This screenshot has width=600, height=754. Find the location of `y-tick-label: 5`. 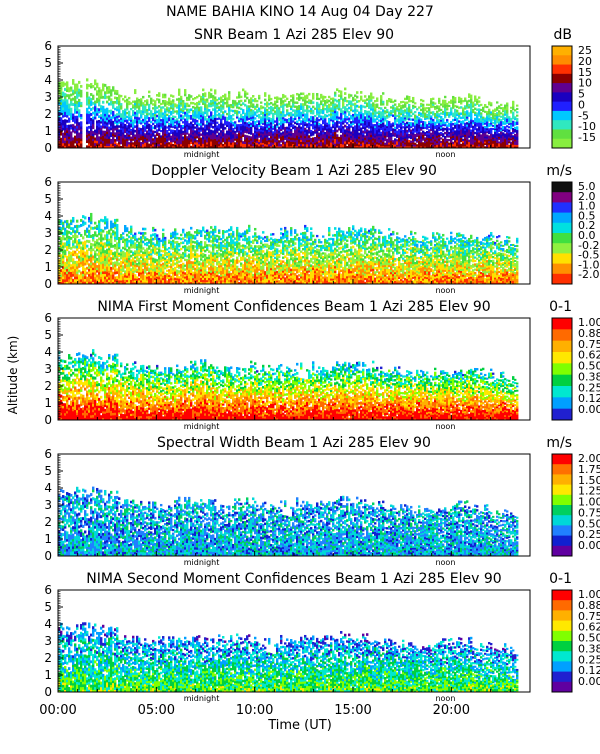

y-tick-label: 5 is located at coordinates (48, 63).